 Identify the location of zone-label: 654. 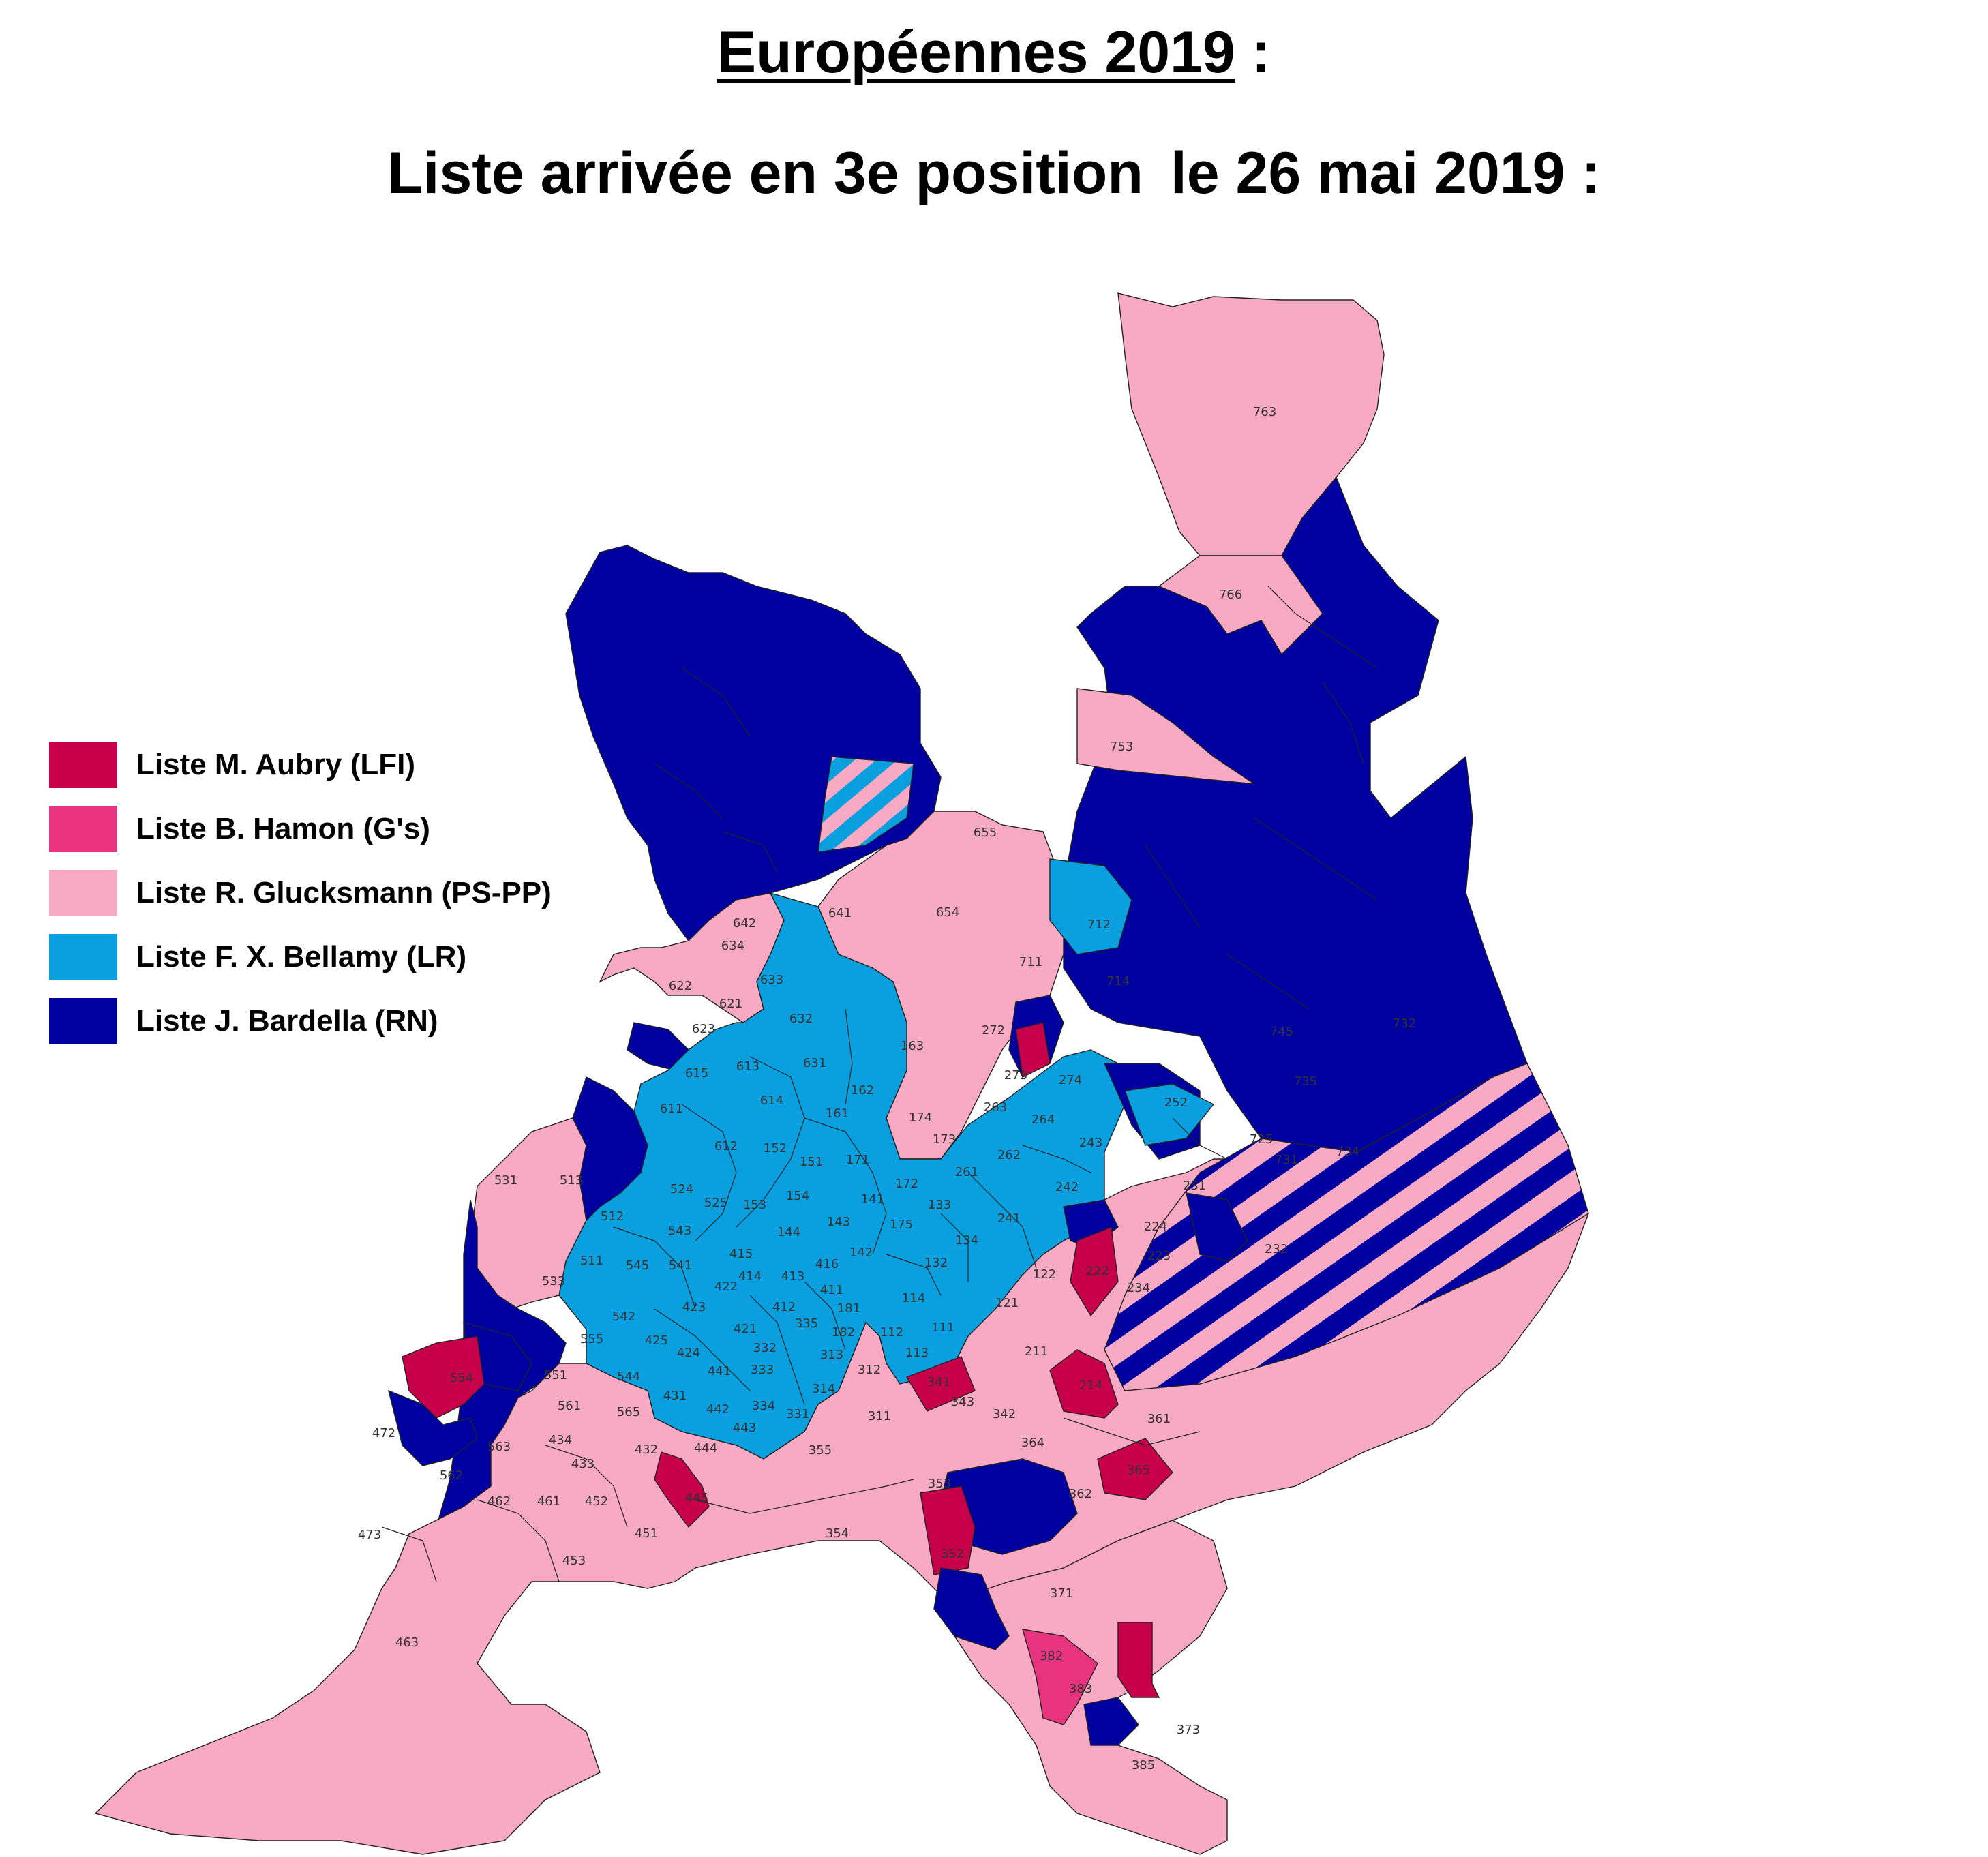
(948, 912).